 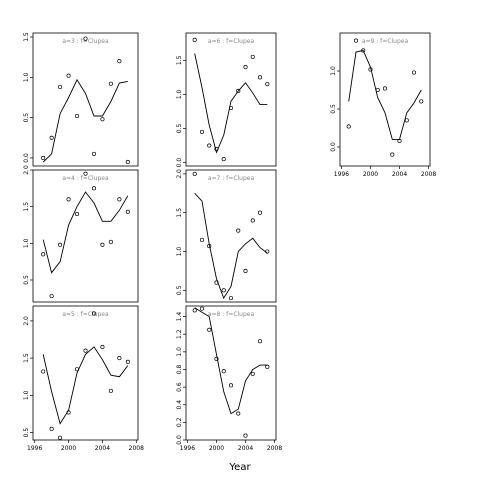 I want to click on y-tick-label: 1.2, so click(x=179, y=334).